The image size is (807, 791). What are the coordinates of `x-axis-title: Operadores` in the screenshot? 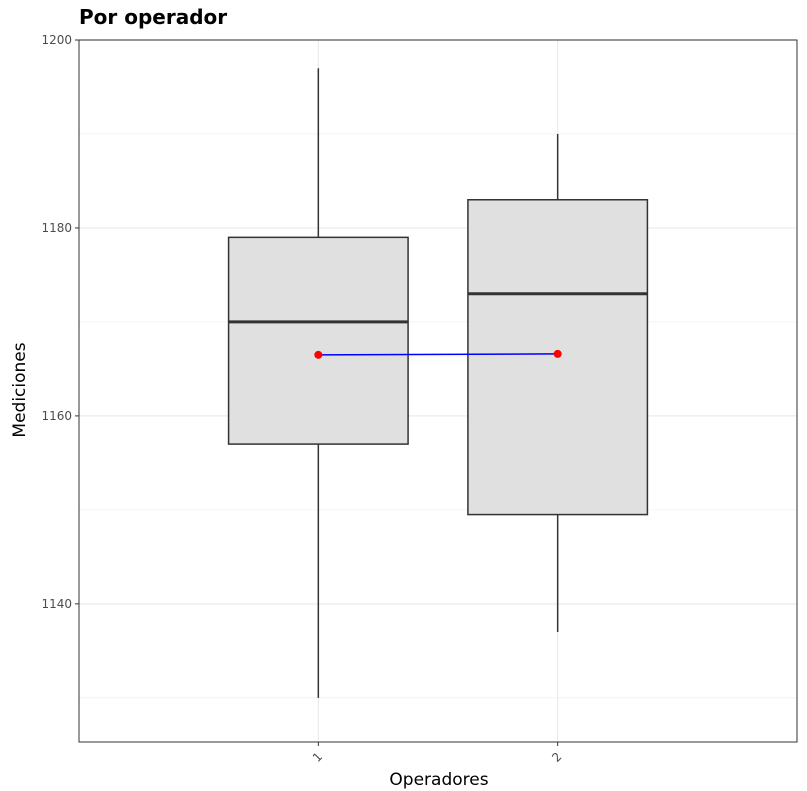 It's located at (438, 780).